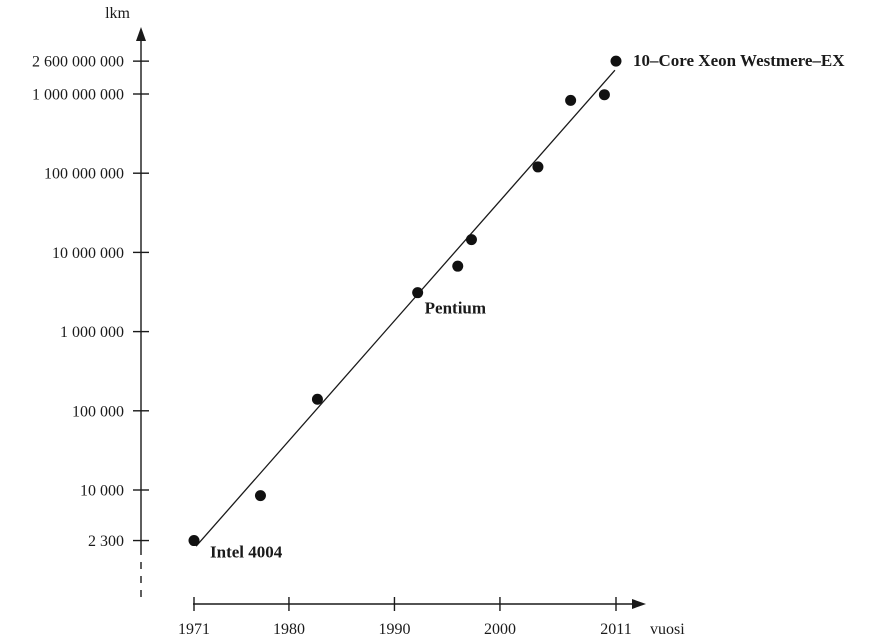 The image size is (882, 637). I want to click on annotation-10-core-xeon-westmere-ex: 10–Core Xeon Westmere–EX, so click(739, 60).